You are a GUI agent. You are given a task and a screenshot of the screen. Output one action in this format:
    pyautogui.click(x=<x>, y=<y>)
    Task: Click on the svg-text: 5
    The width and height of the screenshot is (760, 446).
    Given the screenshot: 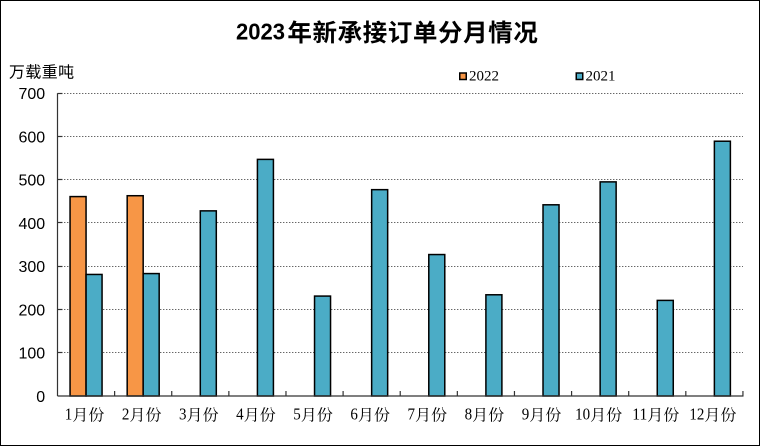 What is the action you would take?
    pyautogui.click(x=297, y=413)
    